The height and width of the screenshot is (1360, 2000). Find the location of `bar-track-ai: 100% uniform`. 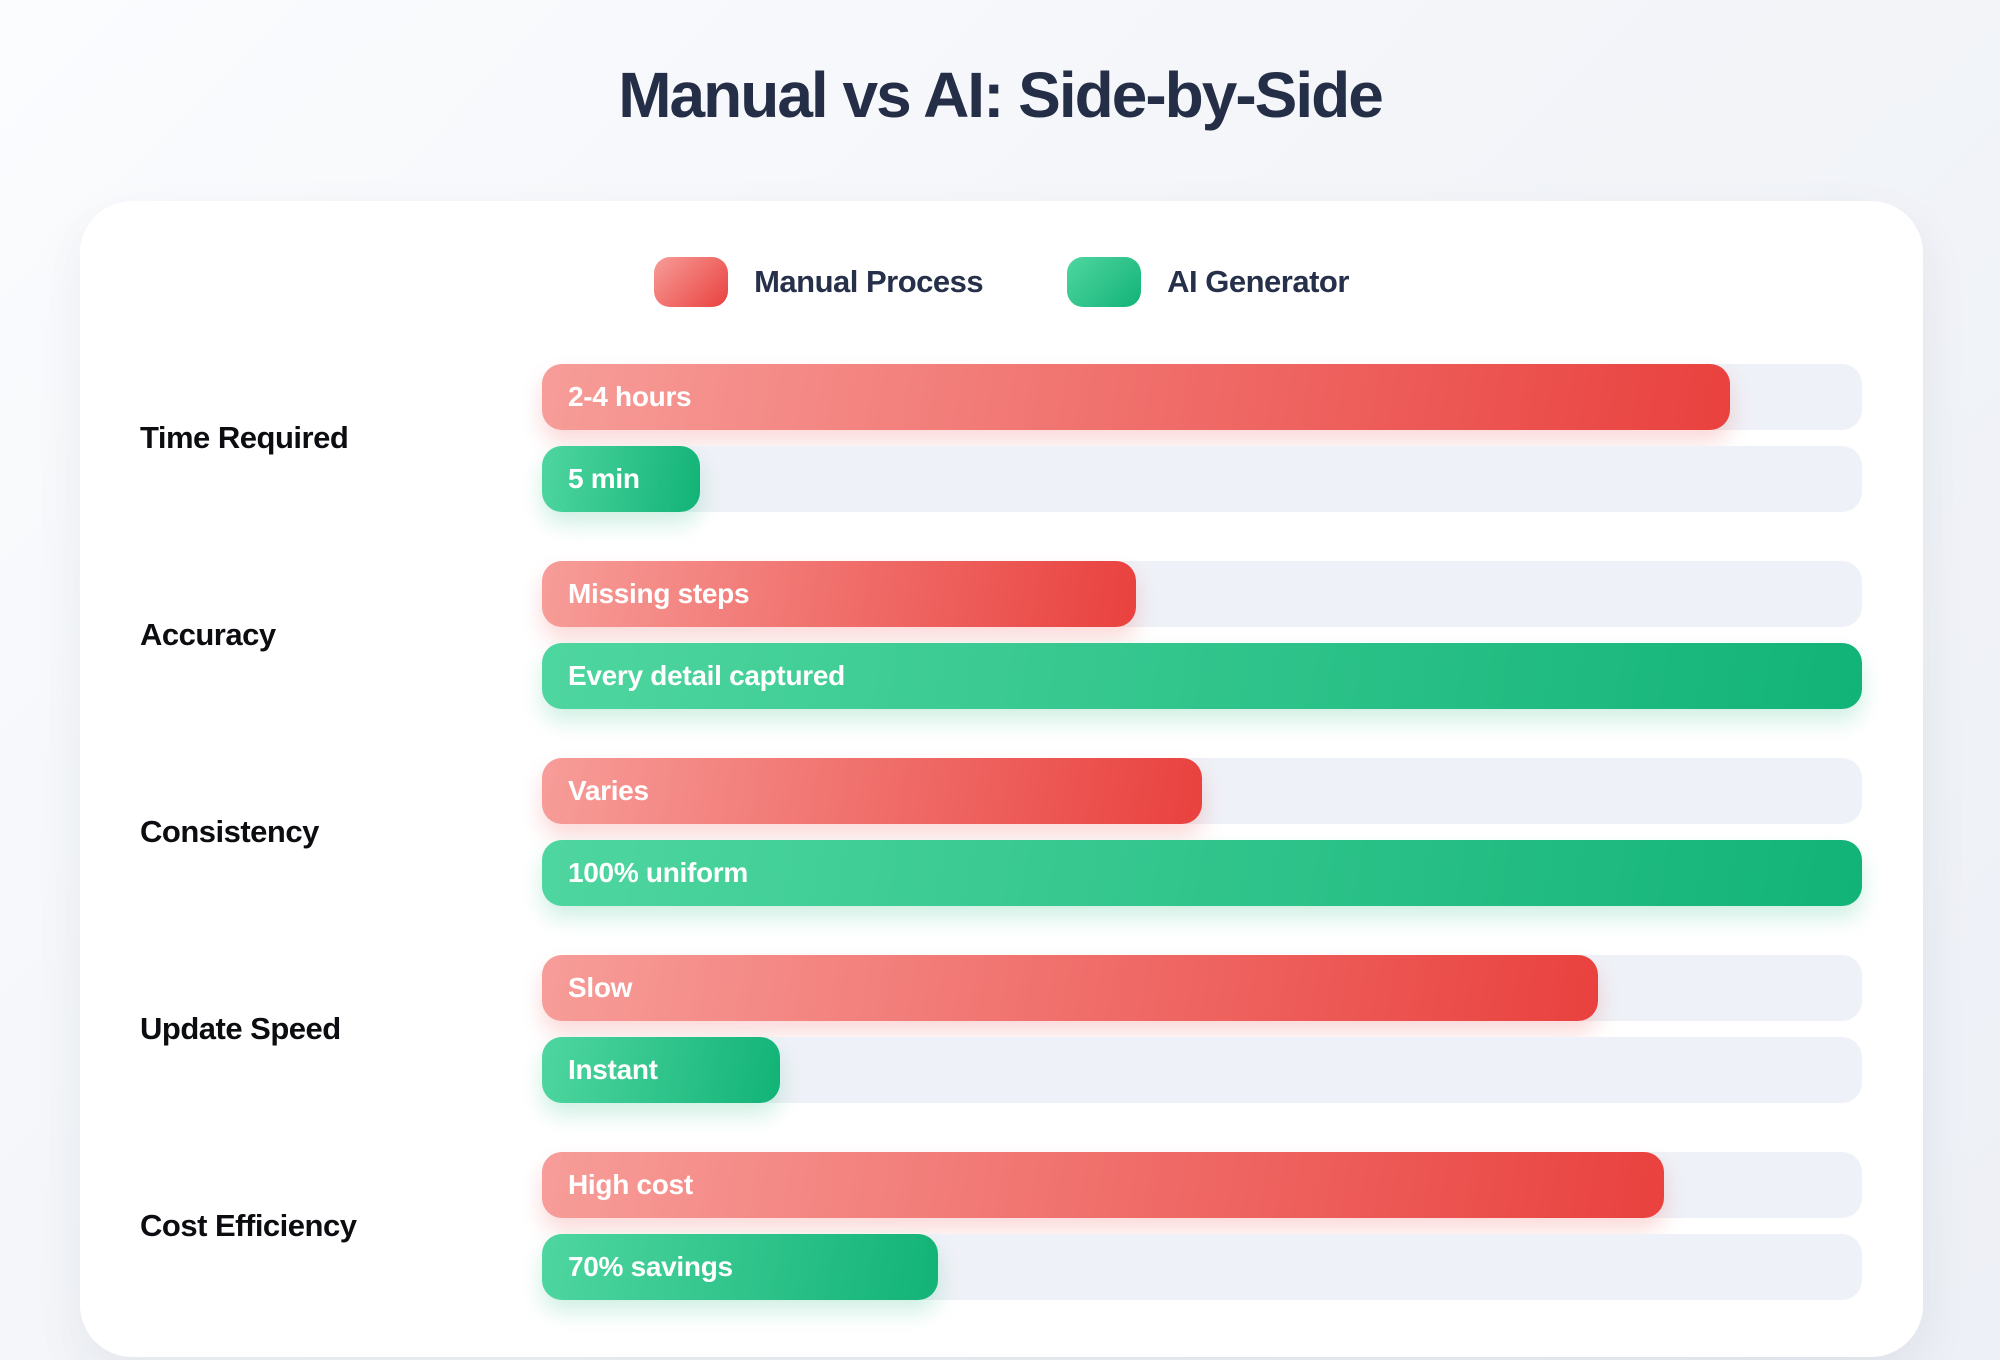

bar-track-ai: 100% uniform is located at coordinates (1202, 873).